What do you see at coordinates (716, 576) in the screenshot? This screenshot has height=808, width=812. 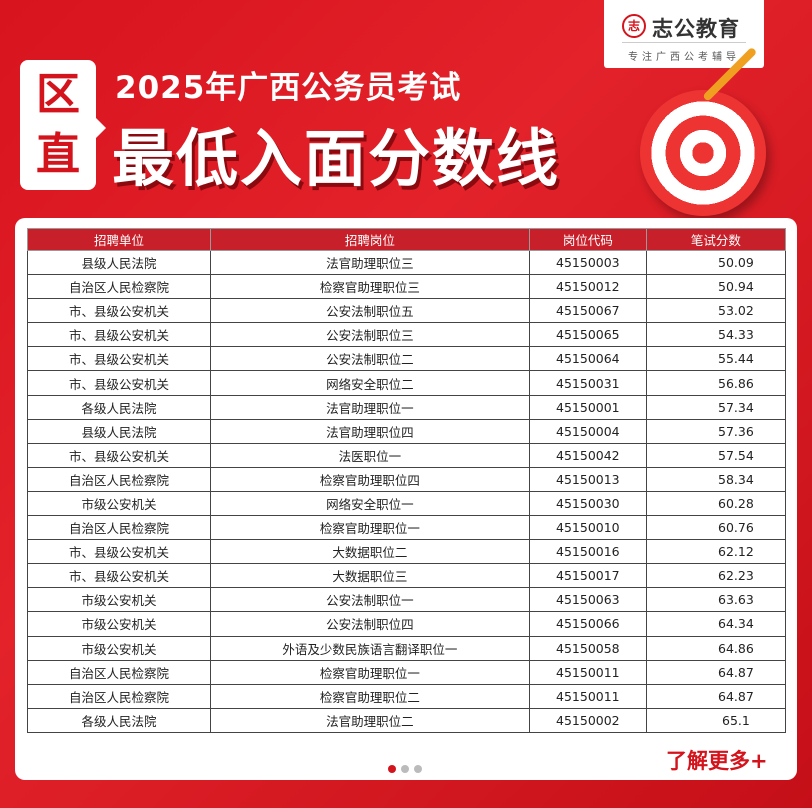 I see `table-cell: 62.23` at bounding box center [716, 576].